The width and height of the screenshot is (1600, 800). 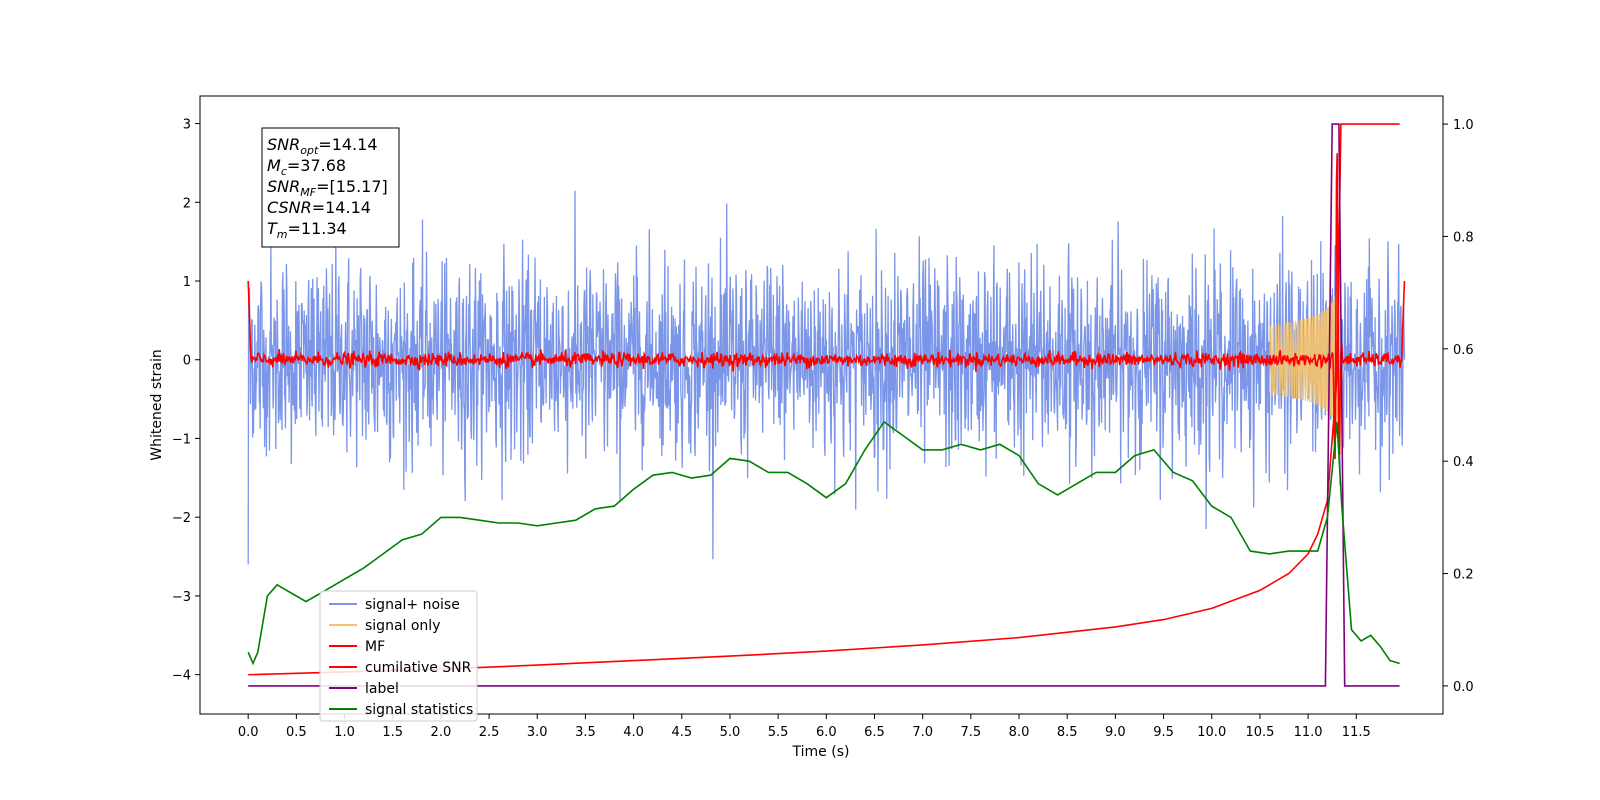 What do you see at coordinates (681, 732) in the screenshot?
I see `x-tick-label: 4.5` at bounding box center [681, 732].